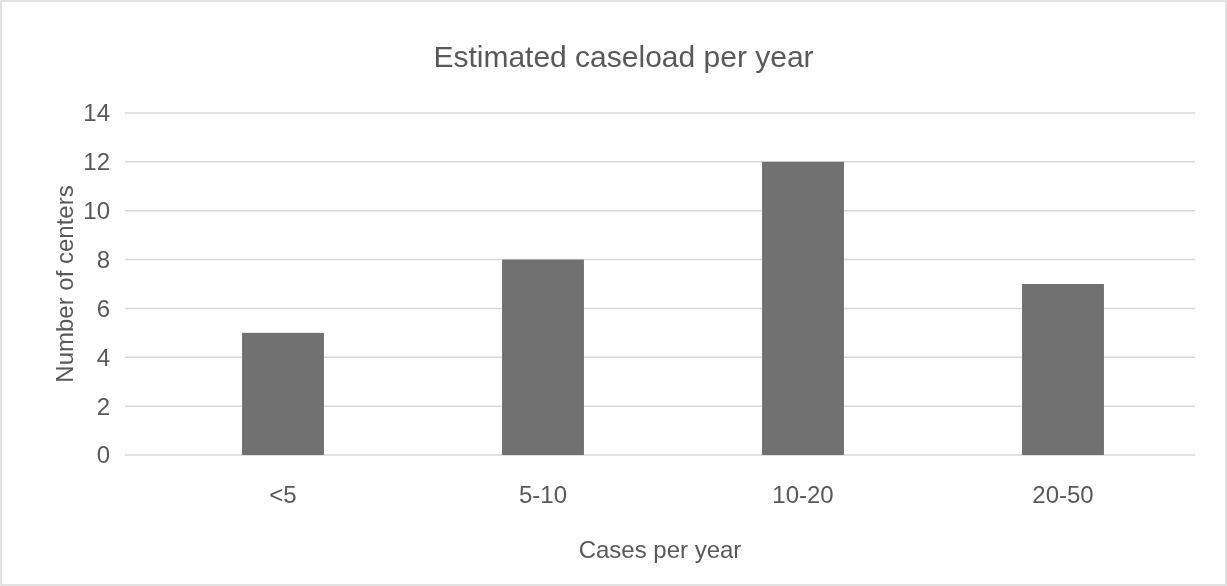 The width and height of the screenshot is (1227, 586). I want to click on y-tick-label: 10, so click(96, 211).